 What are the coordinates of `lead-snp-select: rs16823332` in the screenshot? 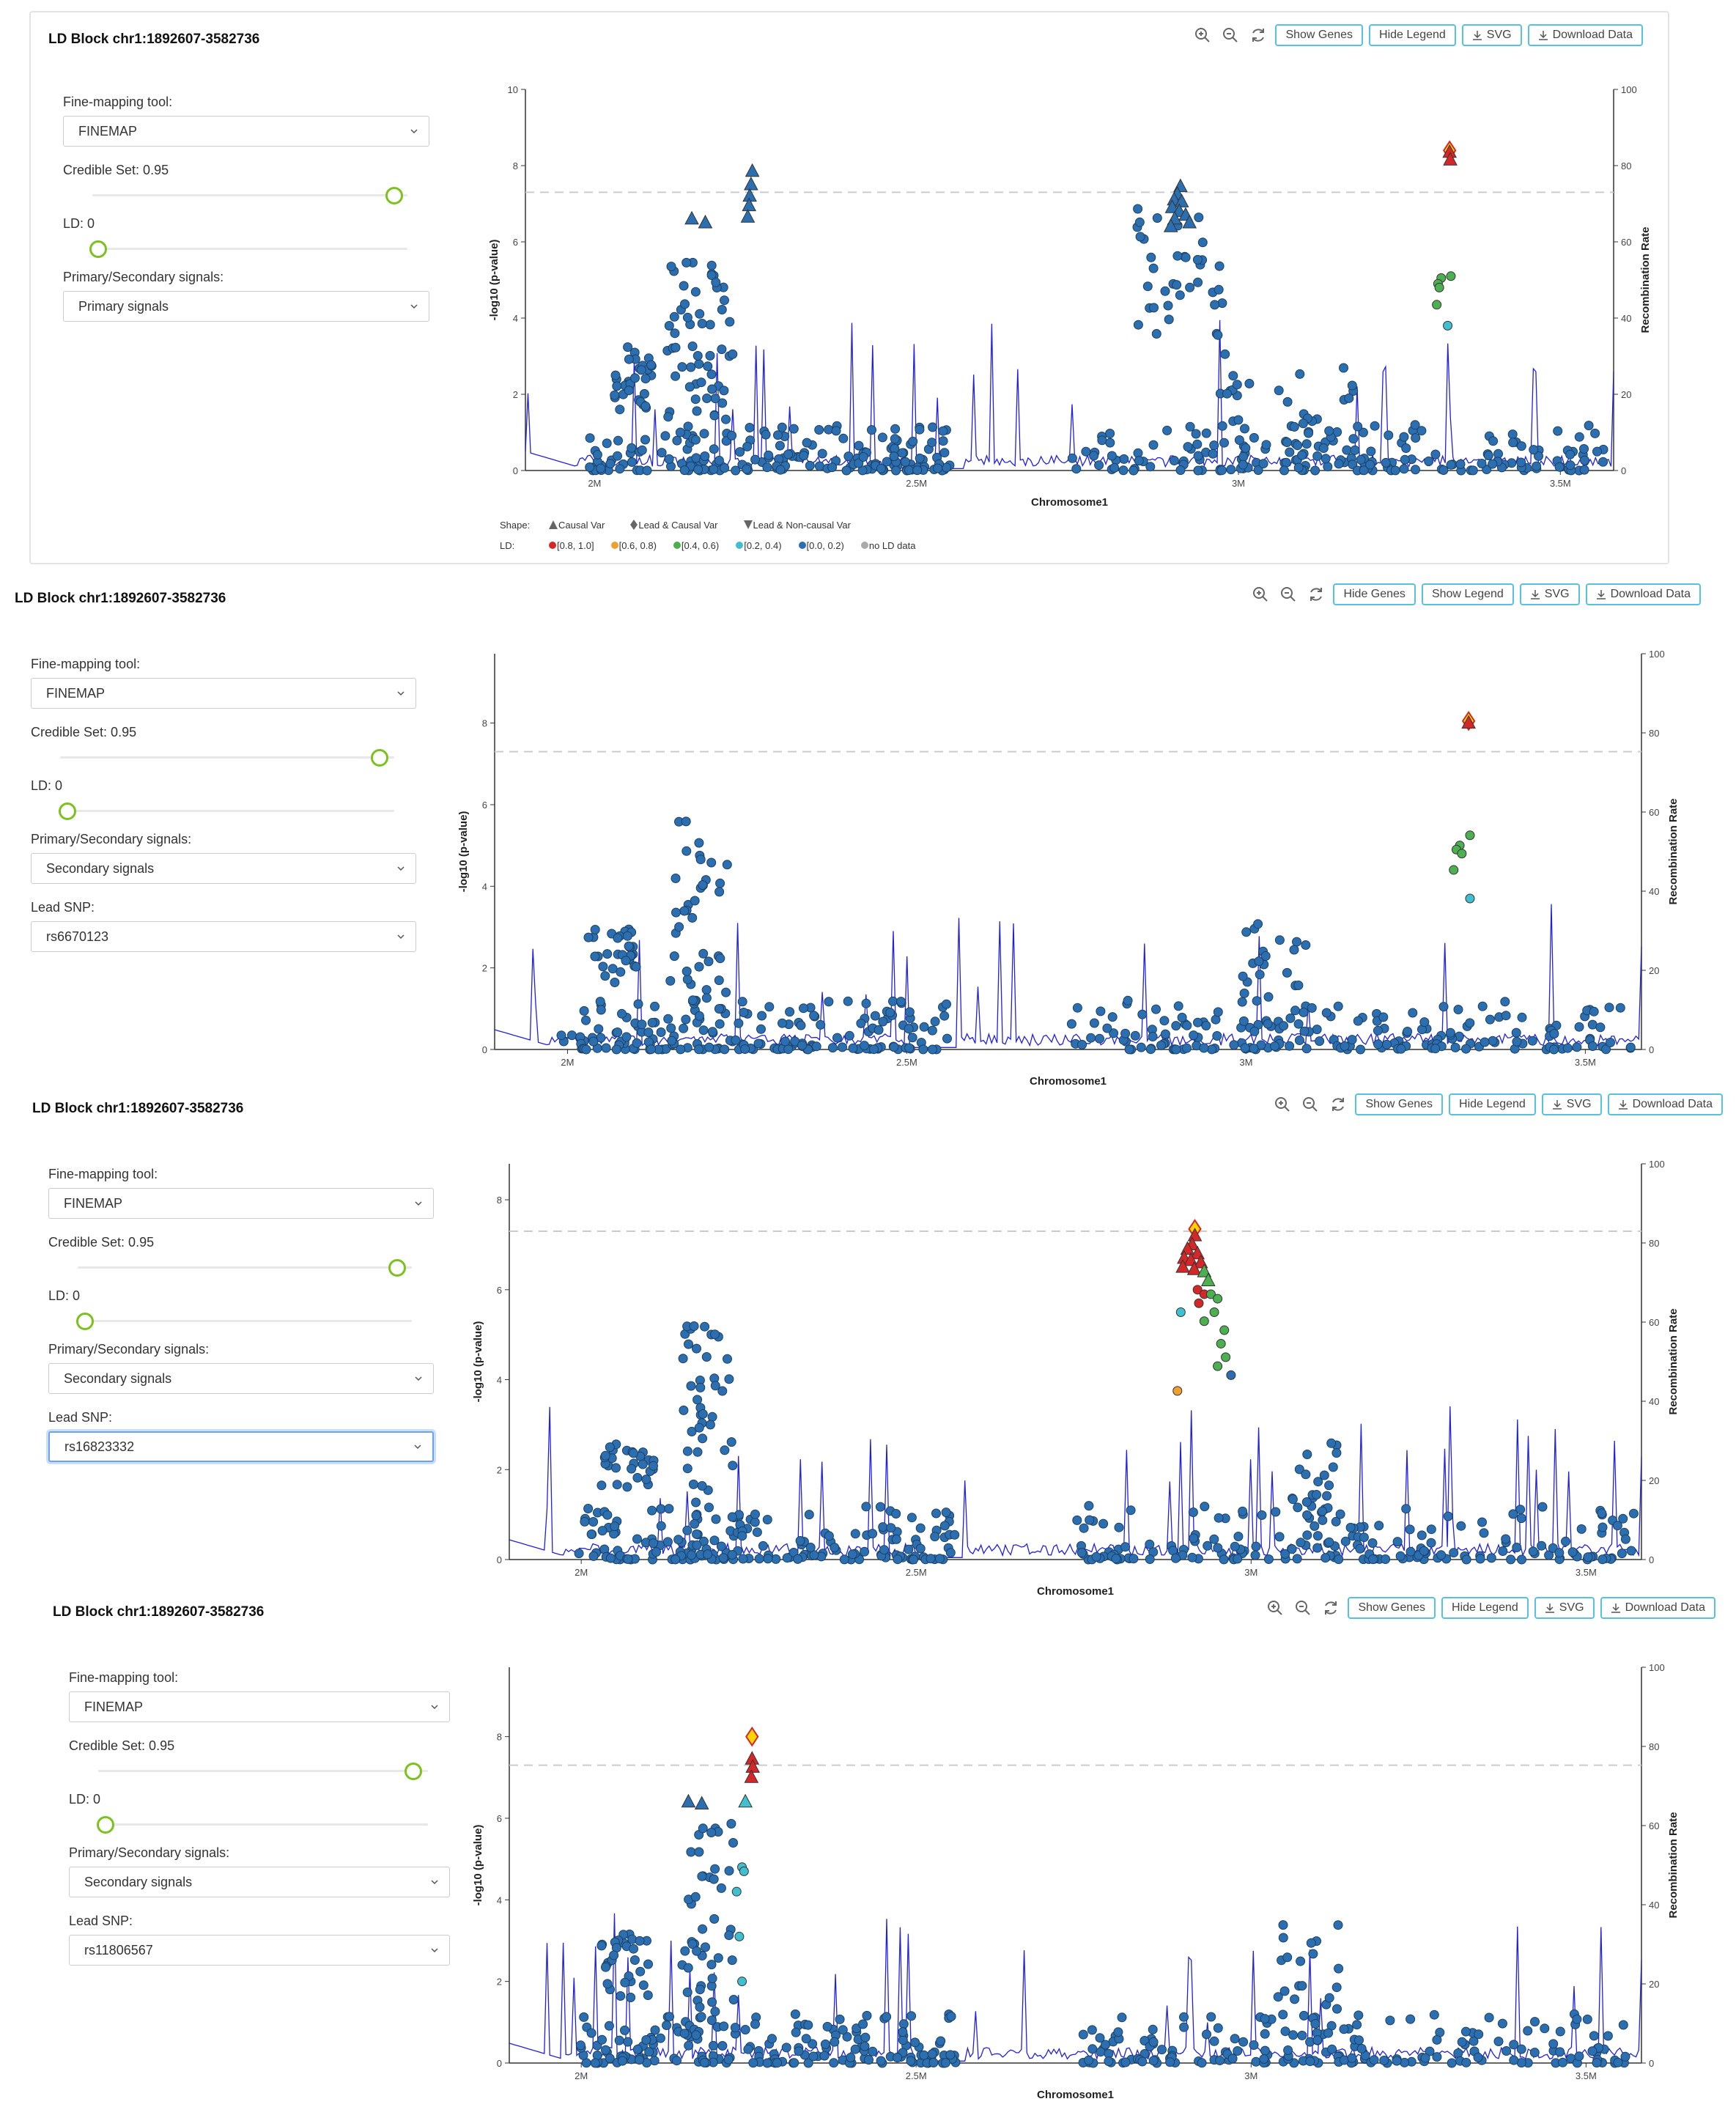 It's located at (241, 1446).